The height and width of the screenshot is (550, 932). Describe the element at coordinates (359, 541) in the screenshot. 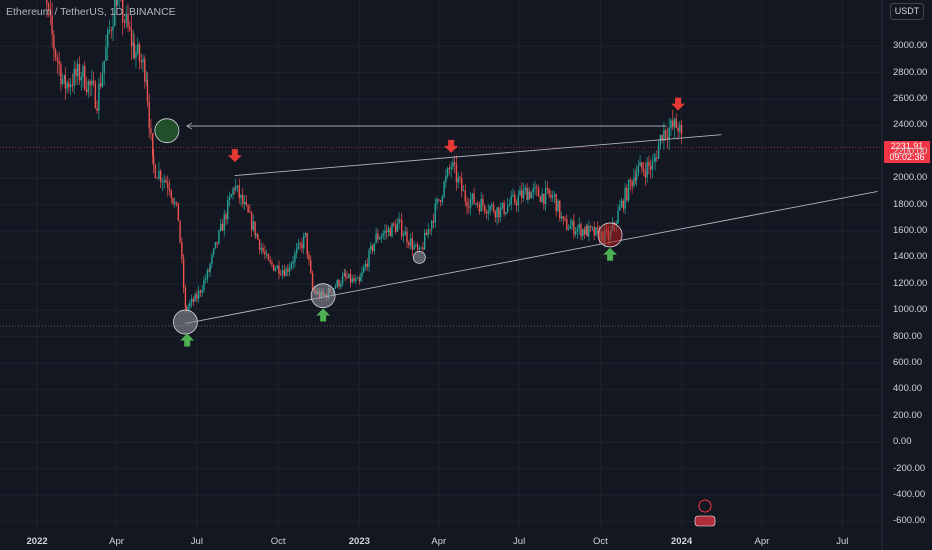

I see `time-tick-label: 2023` at that location.